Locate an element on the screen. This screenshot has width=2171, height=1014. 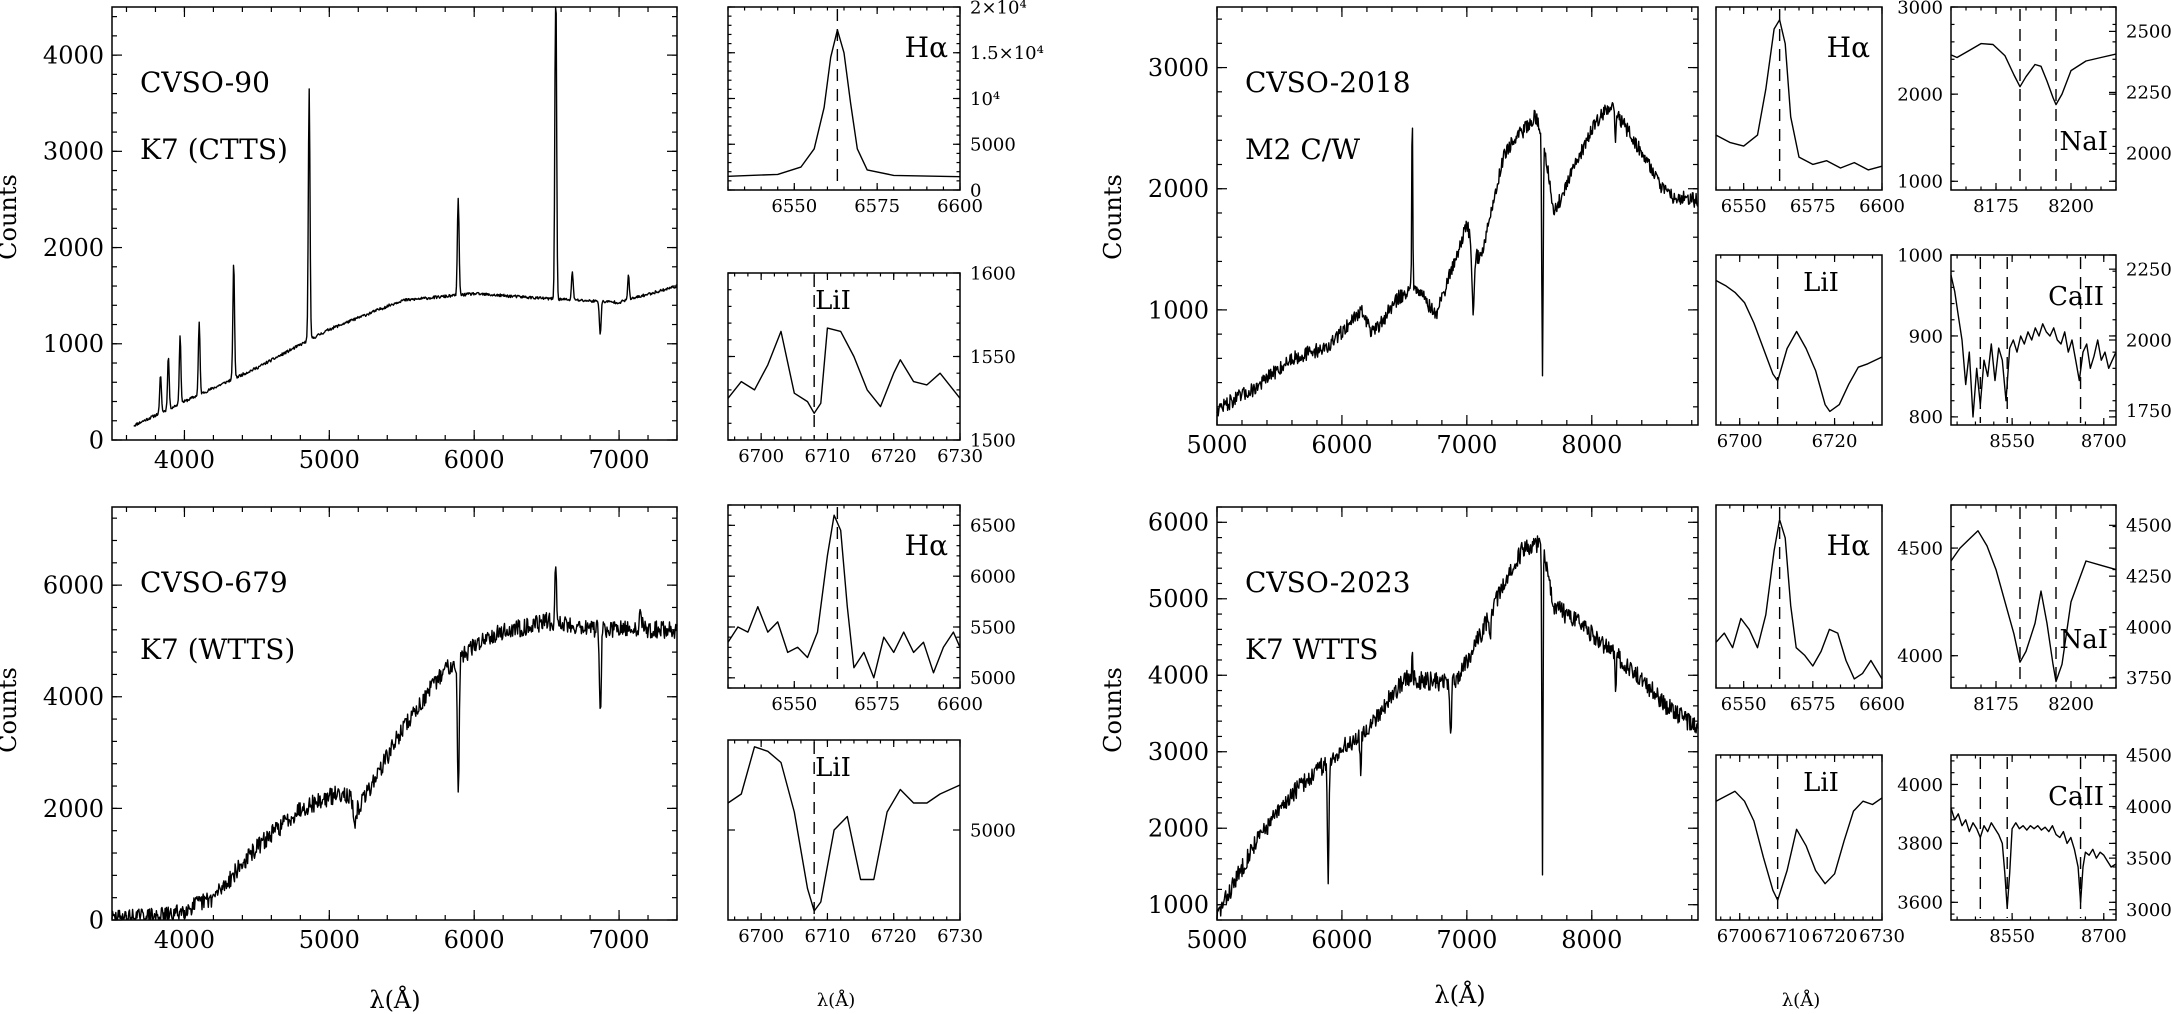
x-axis-label-li-inset-cvso679: λ(Å) is located at coordinates (836, 1000).